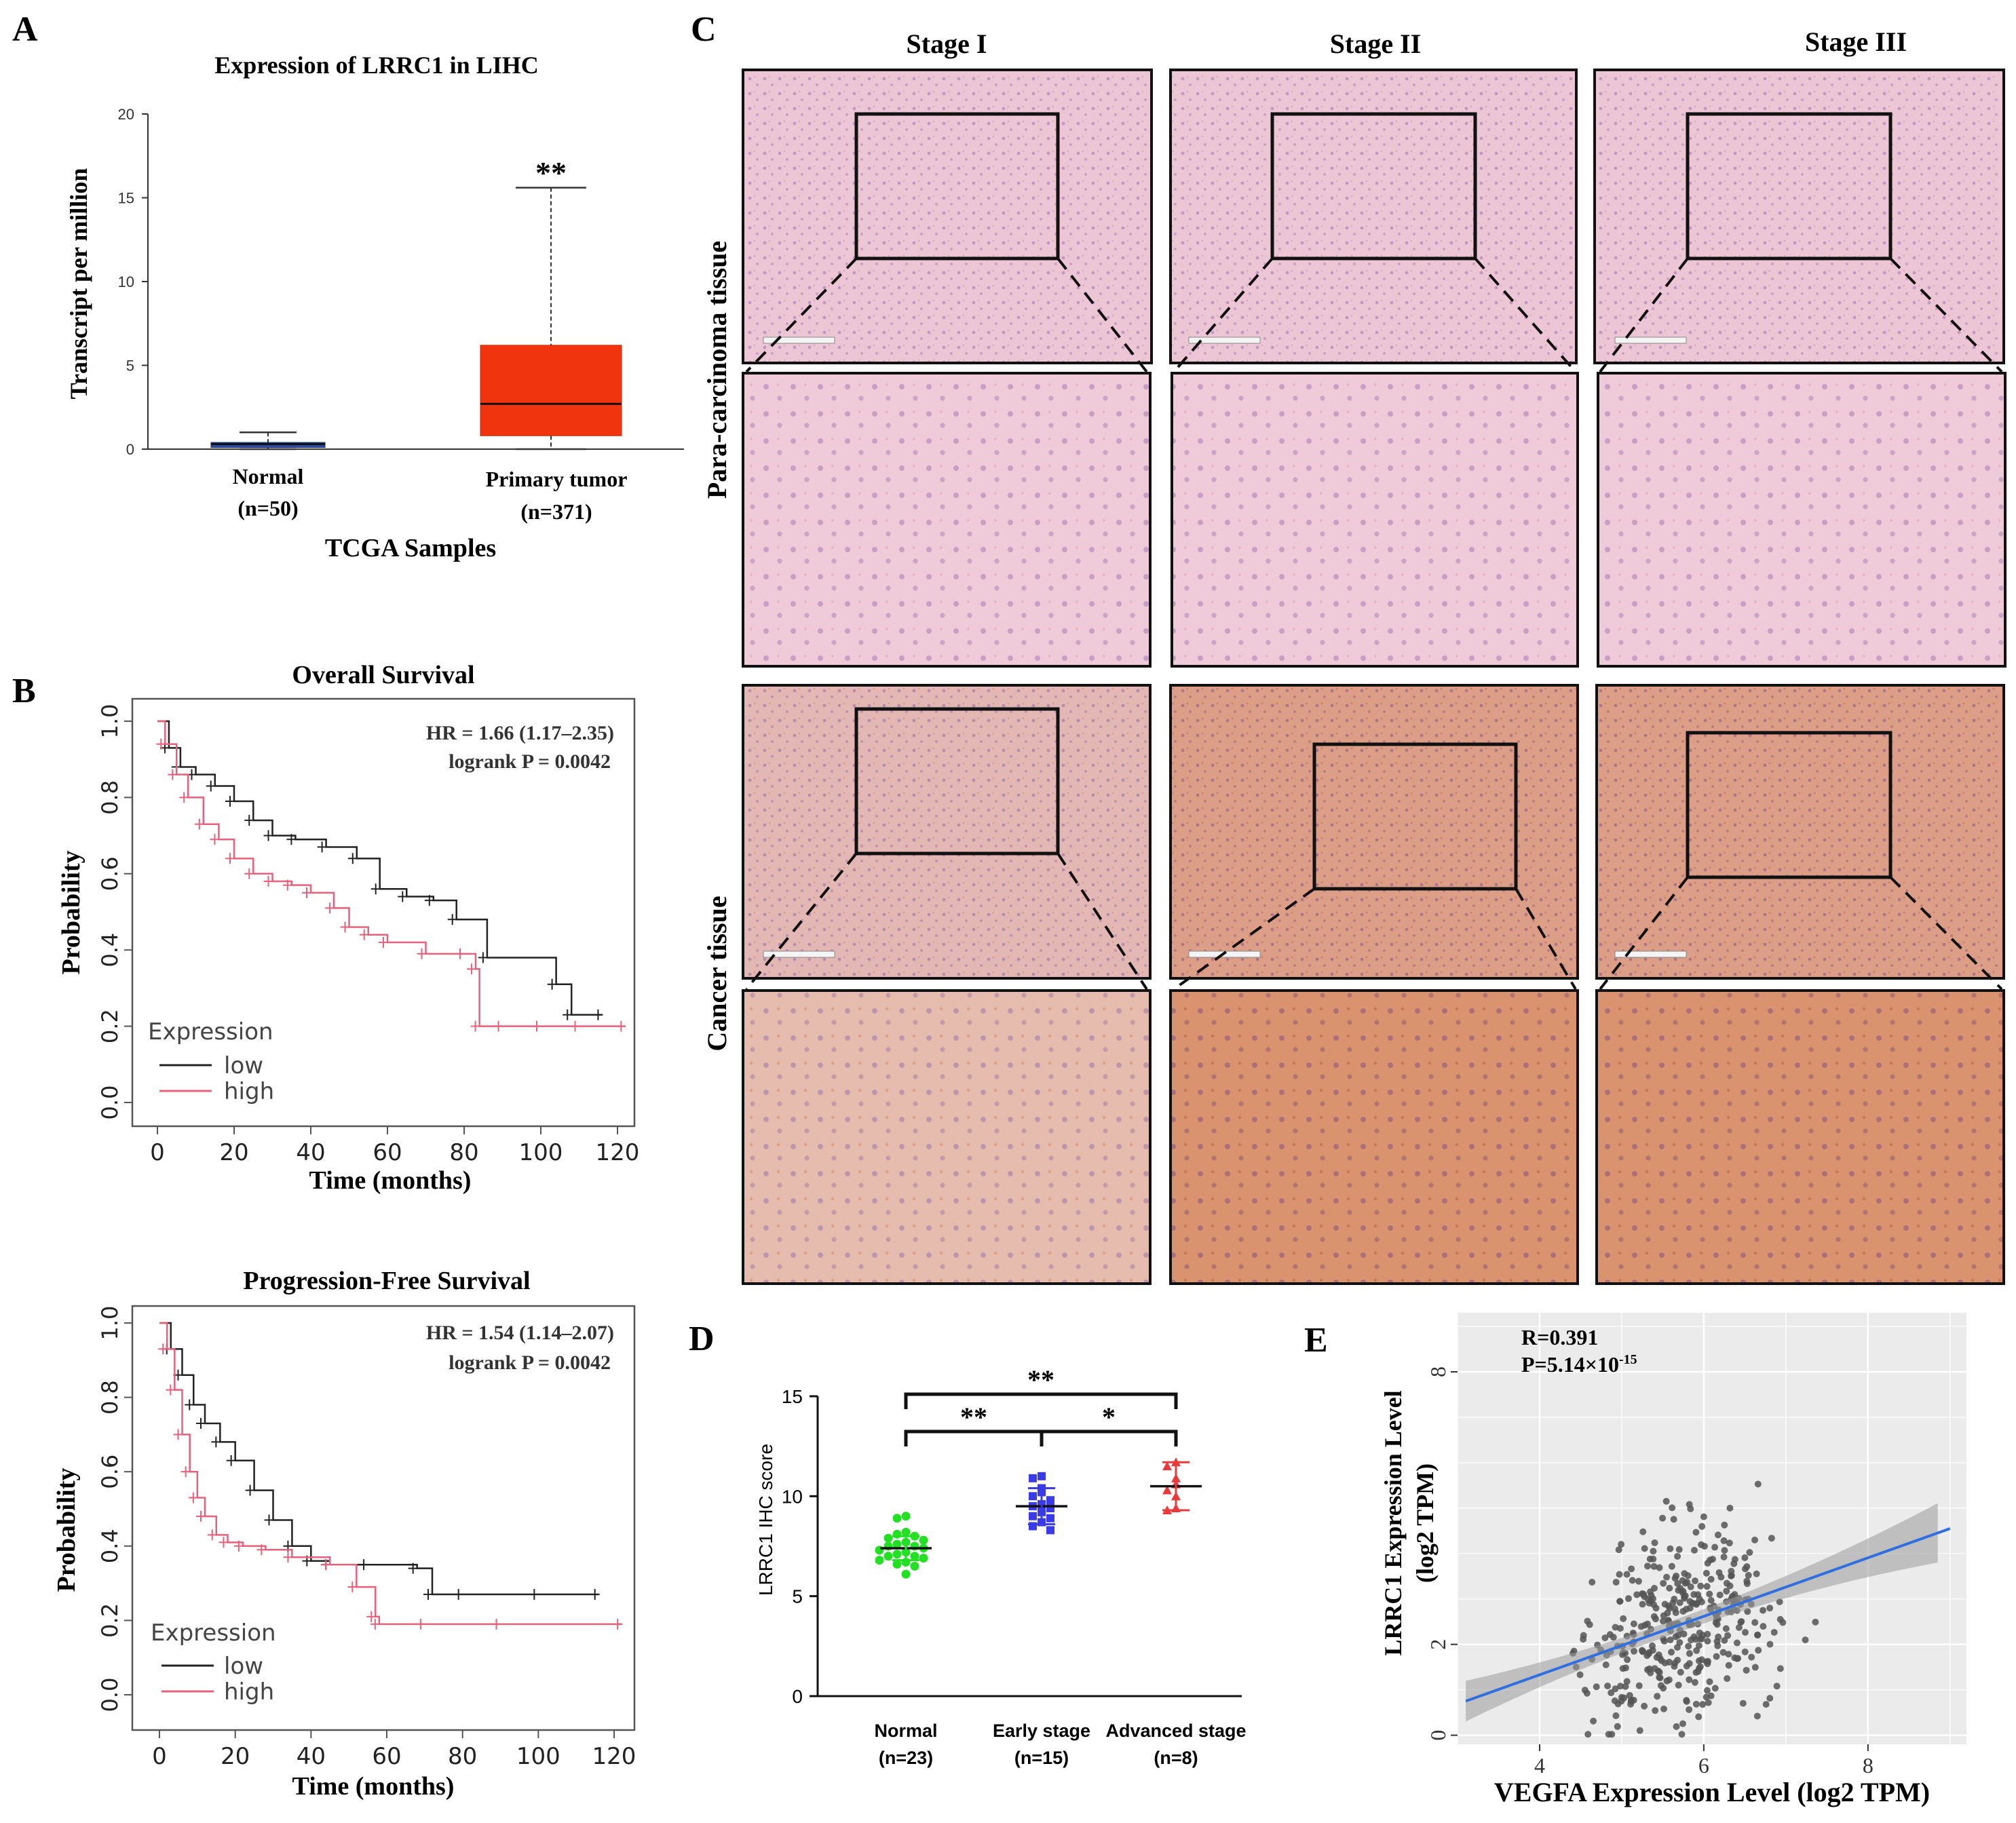 The image size is (2016, 1823). I want to click on b1-hr: HR = 1.66 (1.17–2.35), so click(520, 733).